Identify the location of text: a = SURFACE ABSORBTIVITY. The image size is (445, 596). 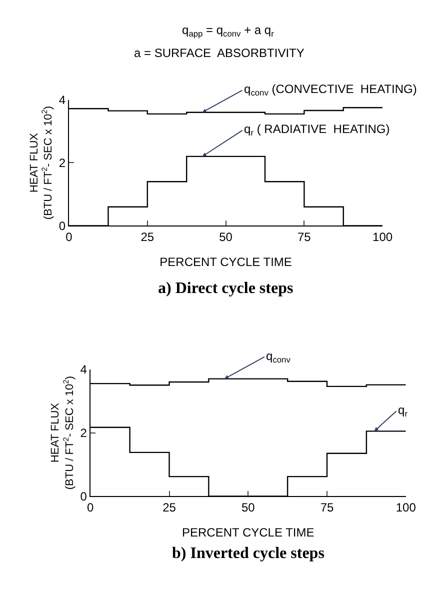
(219, 53).